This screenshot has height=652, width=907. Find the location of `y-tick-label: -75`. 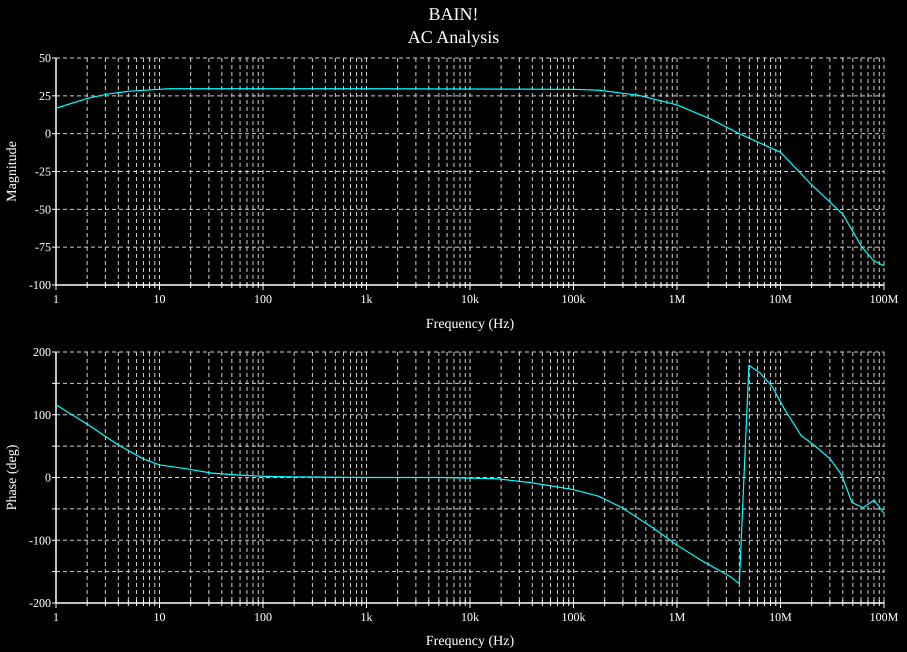

y-tick-label: -75 is located at coordinates (43, 247).